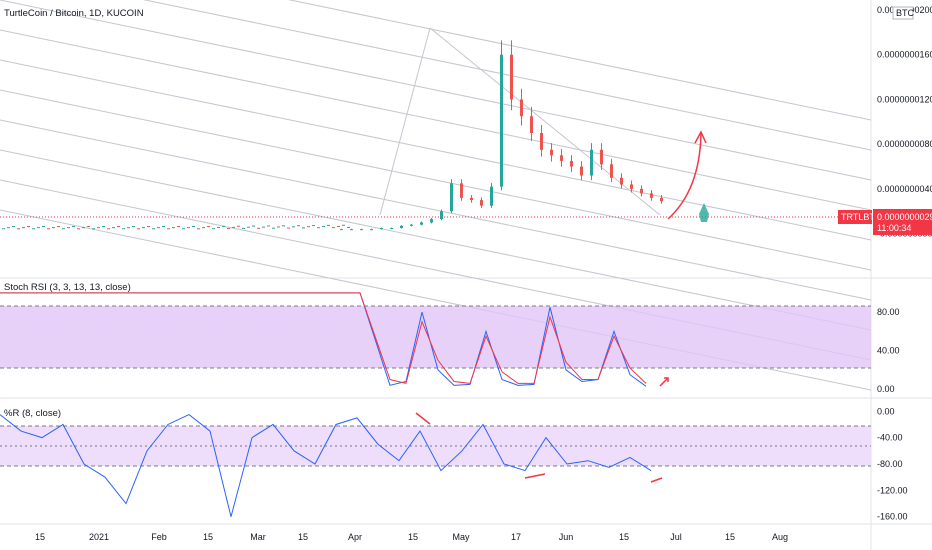 This screenshot has height=550, width=932. Describe the element at coordinates (904, 144) in the screenshot. I see `price-tick-label: 0.0000000080` at that location.